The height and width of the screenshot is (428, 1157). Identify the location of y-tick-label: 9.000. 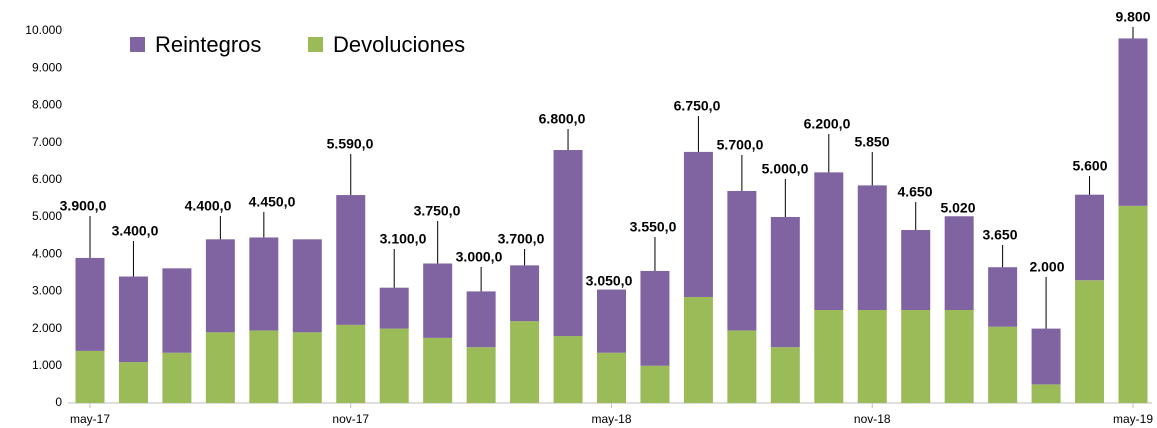
(47, 67).